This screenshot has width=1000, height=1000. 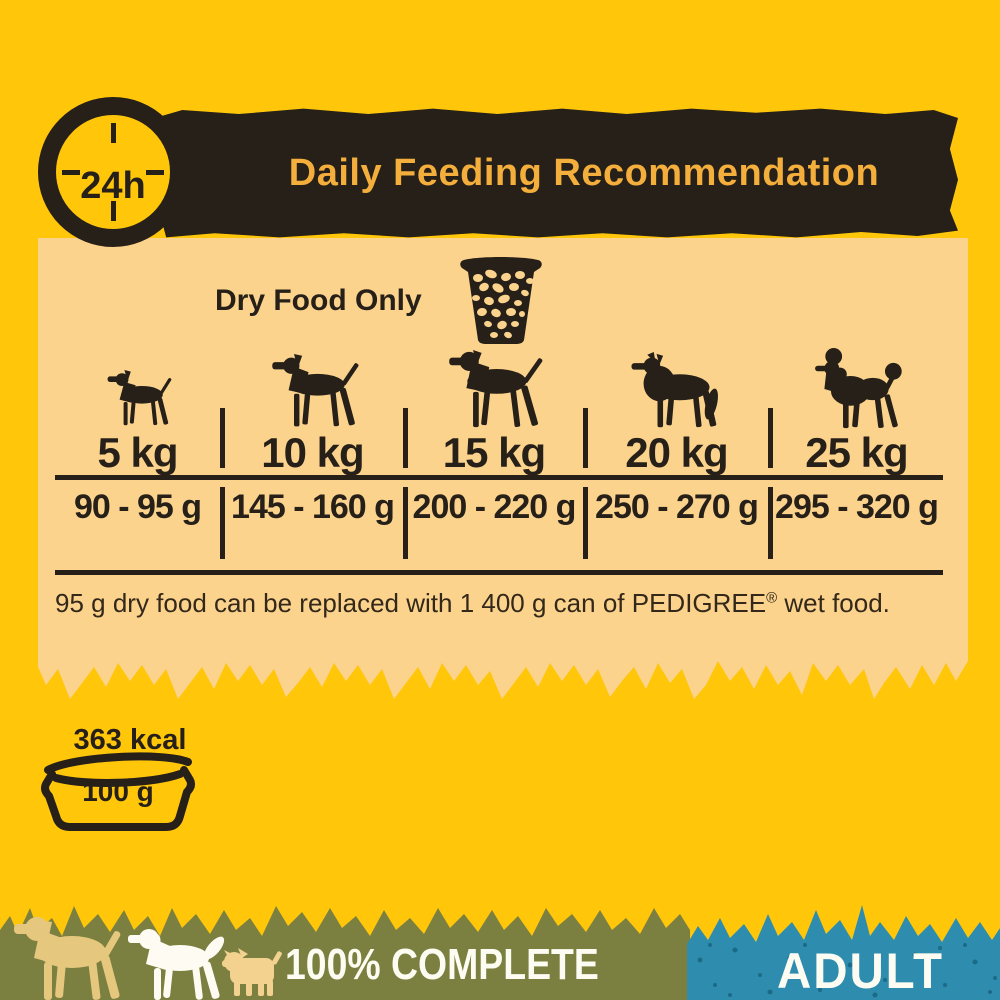 I want to click on title-banner: Daily Feeding Recommendation, so click(x=554, y=173).